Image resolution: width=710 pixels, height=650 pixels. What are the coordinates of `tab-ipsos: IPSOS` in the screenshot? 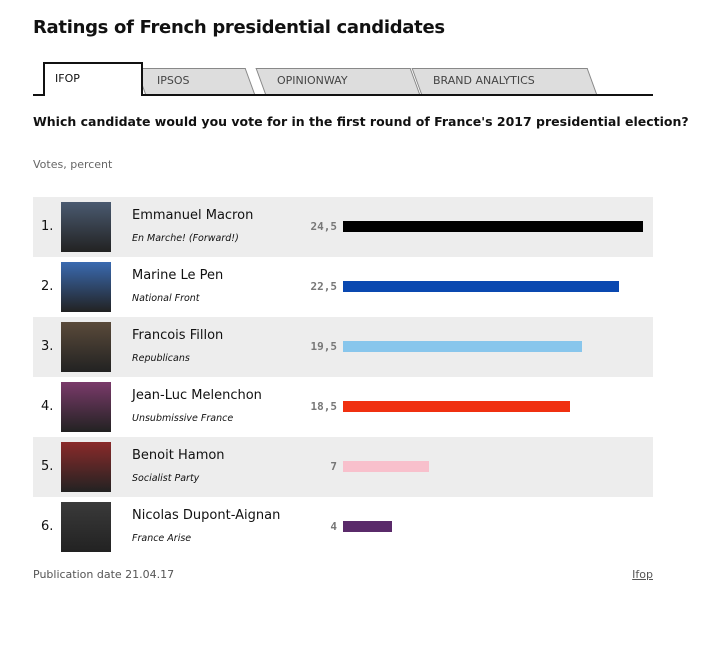 It's located at (195, 81).